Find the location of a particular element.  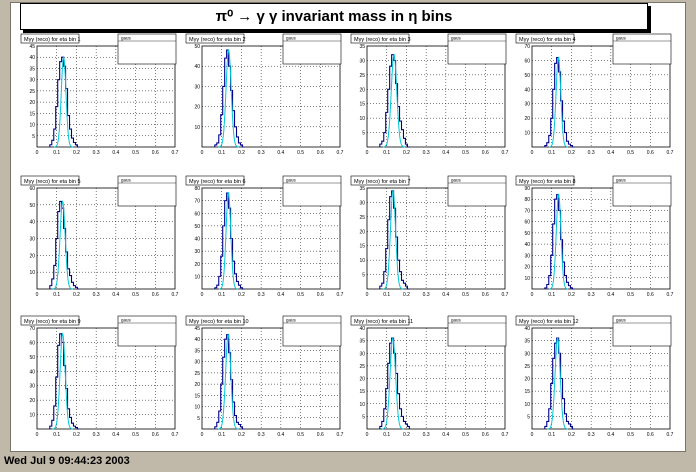

timestamp-label: Wed Jul 9 09:44:23 2003 is located at coordinates (67, 461).